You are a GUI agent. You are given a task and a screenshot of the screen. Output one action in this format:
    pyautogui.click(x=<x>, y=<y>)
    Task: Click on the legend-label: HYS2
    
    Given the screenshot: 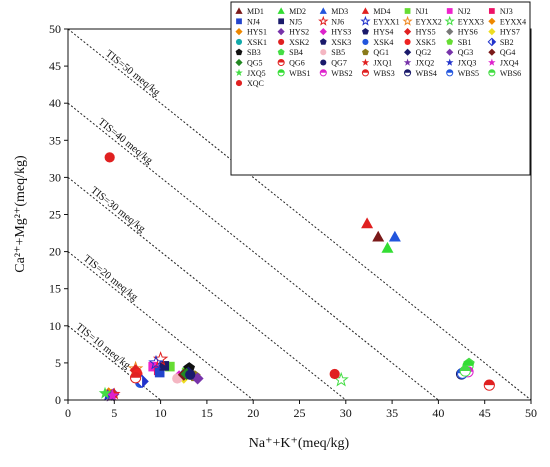 What is the action you would take?
    pyautogui.click(x=299, y=32)
    